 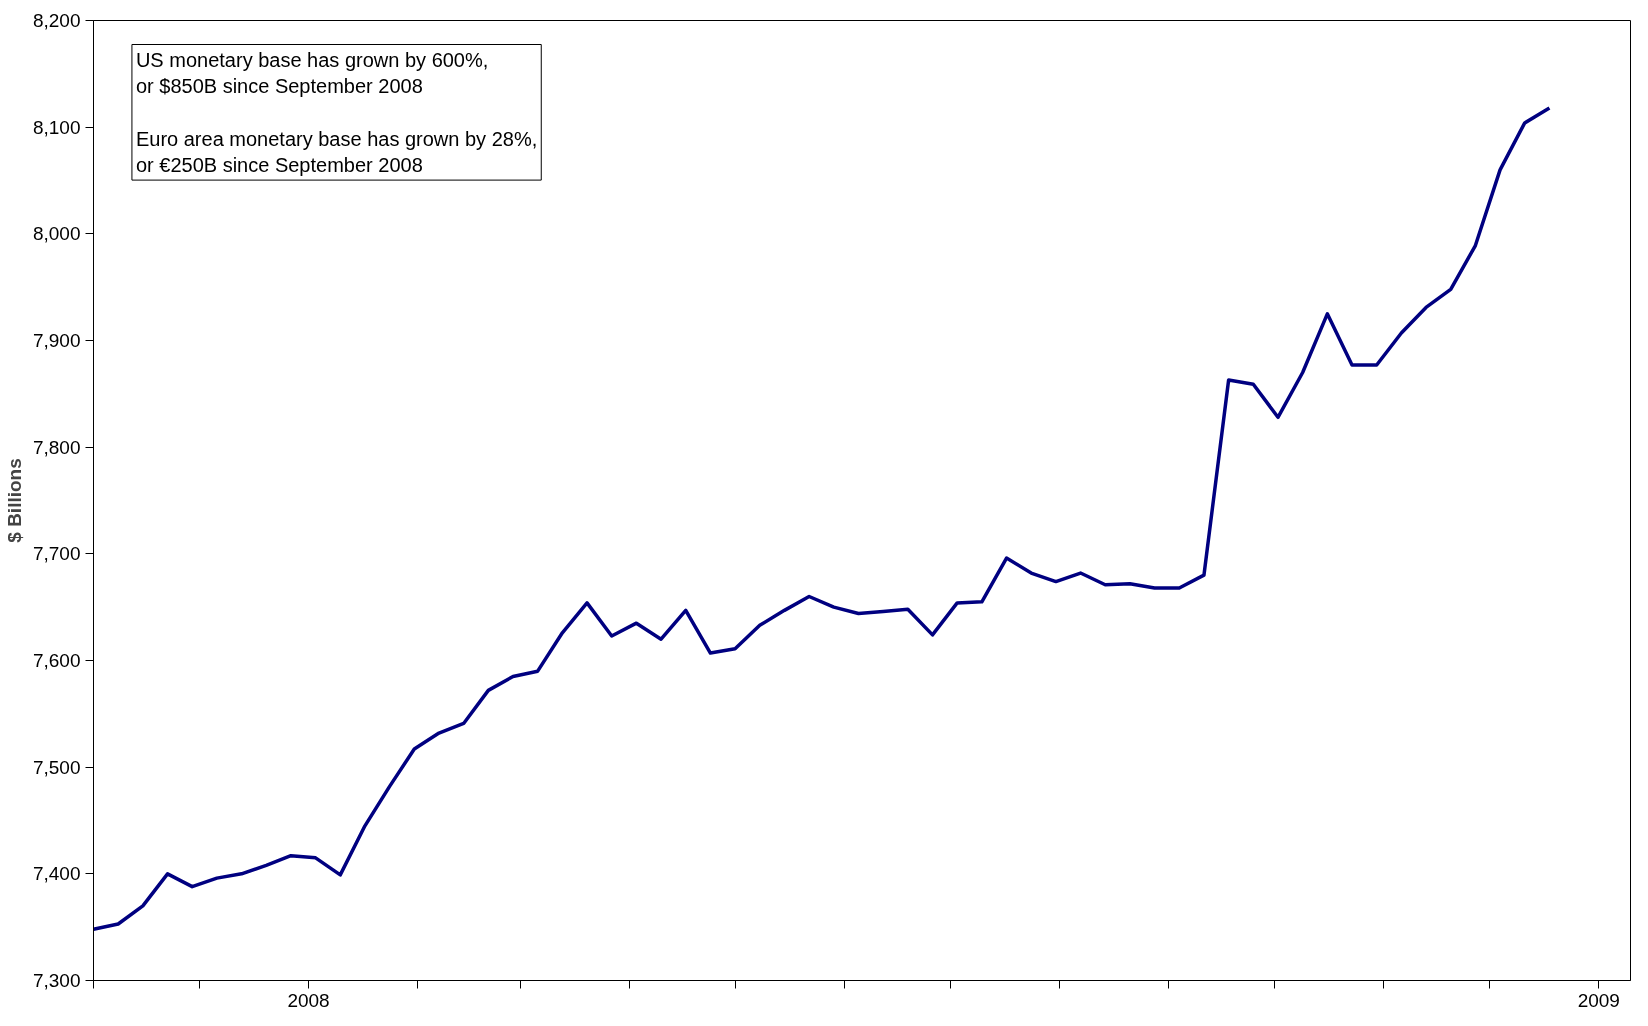 What do you see at coordinates (56, 554) in the screenshot?
I see `y-tick-label: 7,700` at bounding box center [56, 554].